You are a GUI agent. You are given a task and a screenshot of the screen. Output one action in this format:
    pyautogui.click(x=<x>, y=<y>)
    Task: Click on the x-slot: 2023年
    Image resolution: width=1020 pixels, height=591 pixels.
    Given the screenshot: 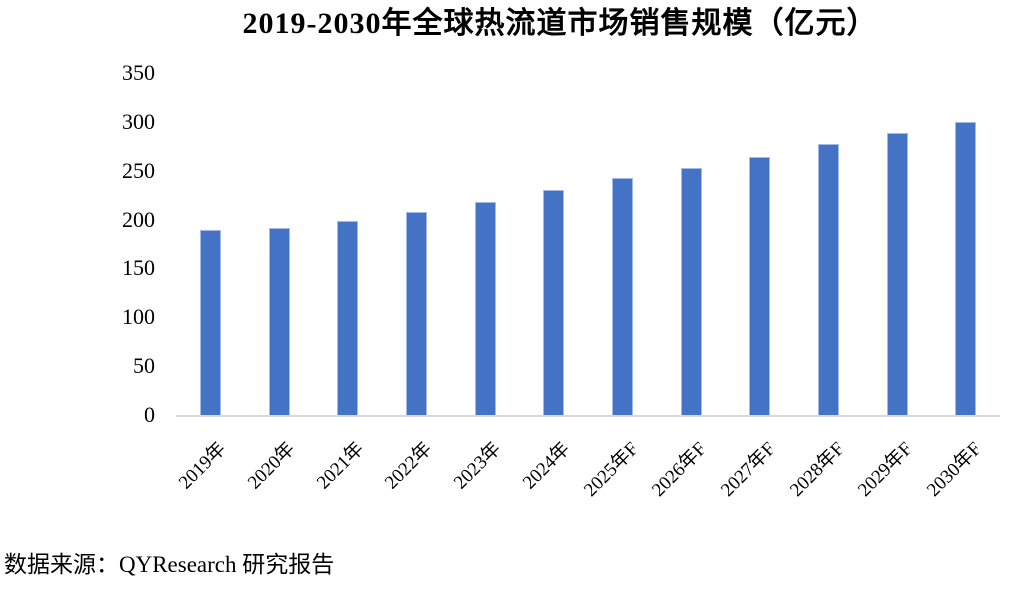 What is the action you would take?
    pyautogui.click(x=485, y=472)
    